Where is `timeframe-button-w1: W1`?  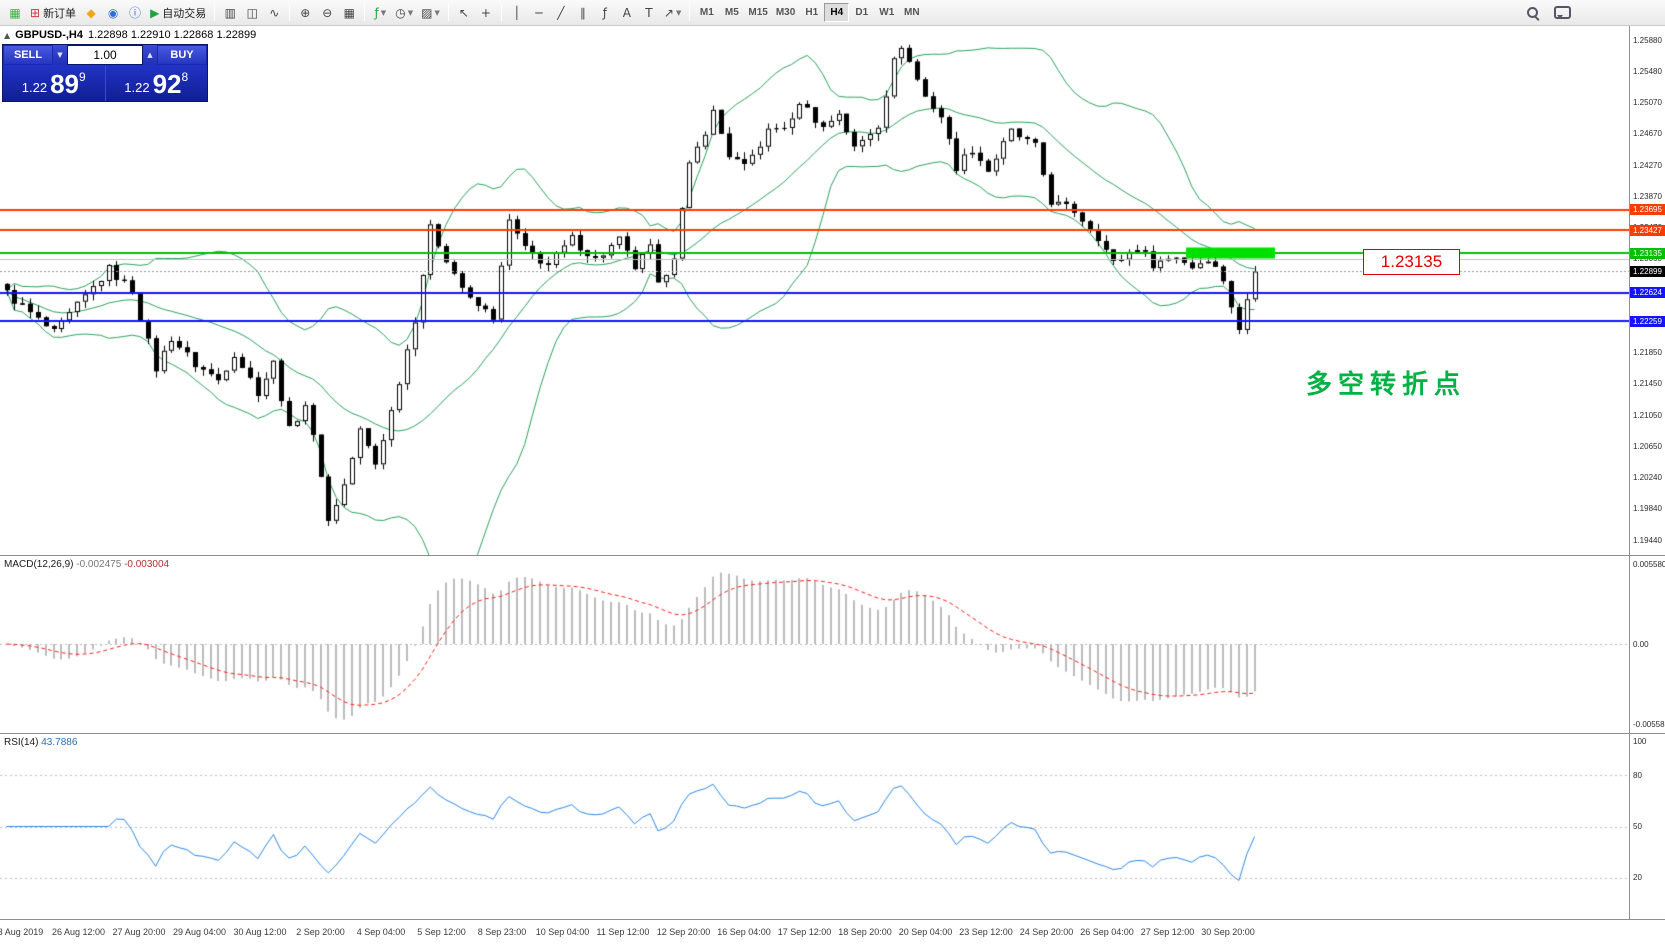 timeframe-button-w1: W1 is located at coordinates (887, 12).